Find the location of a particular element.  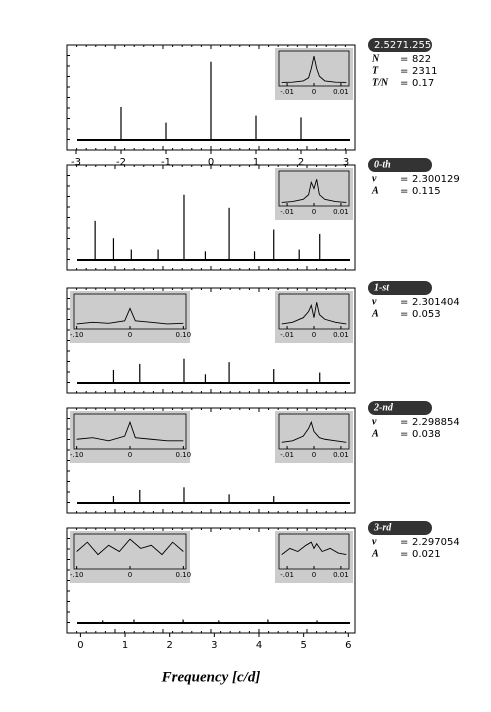

panel-label: 0-th is located at coordinates (382, 164).